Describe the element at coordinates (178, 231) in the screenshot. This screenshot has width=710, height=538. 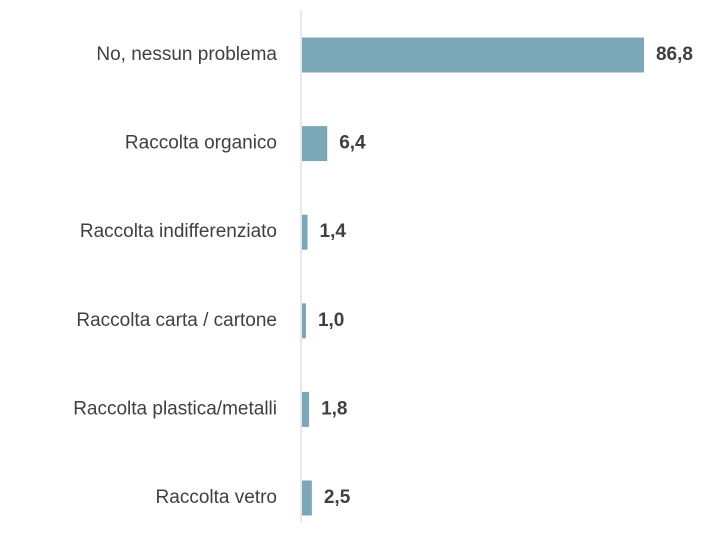
I see `category-label: Raccolta indifferenziato` at that location.